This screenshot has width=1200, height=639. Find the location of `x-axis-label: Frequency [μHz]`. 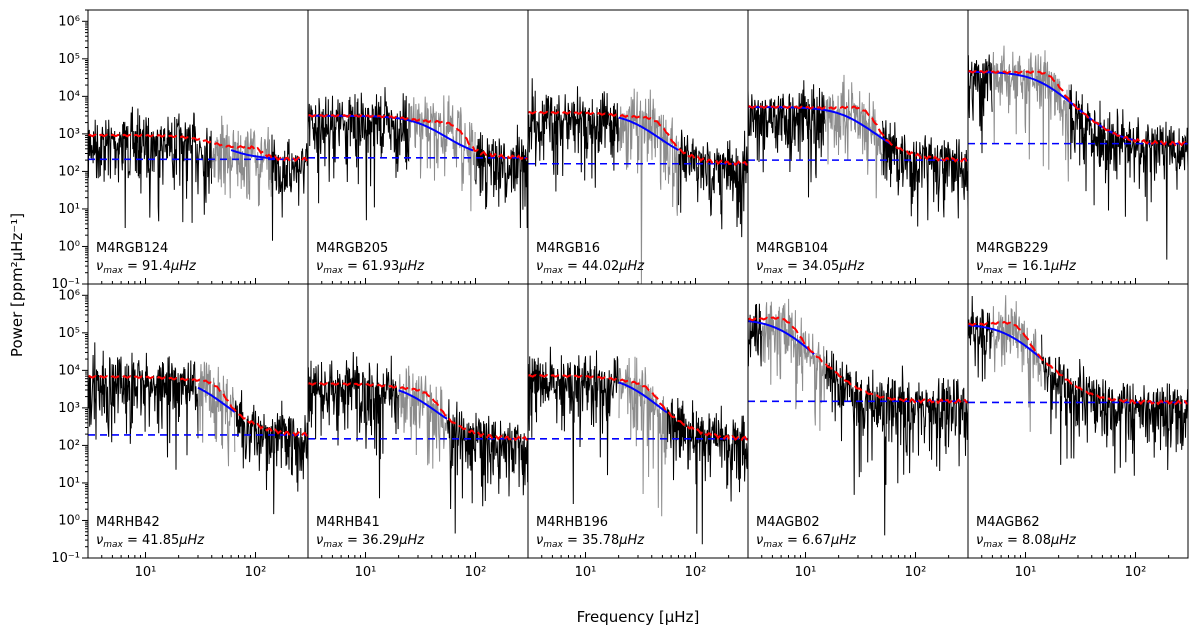

x-axis-label: Frequency [μHz] is located at coordinates (638, 617).